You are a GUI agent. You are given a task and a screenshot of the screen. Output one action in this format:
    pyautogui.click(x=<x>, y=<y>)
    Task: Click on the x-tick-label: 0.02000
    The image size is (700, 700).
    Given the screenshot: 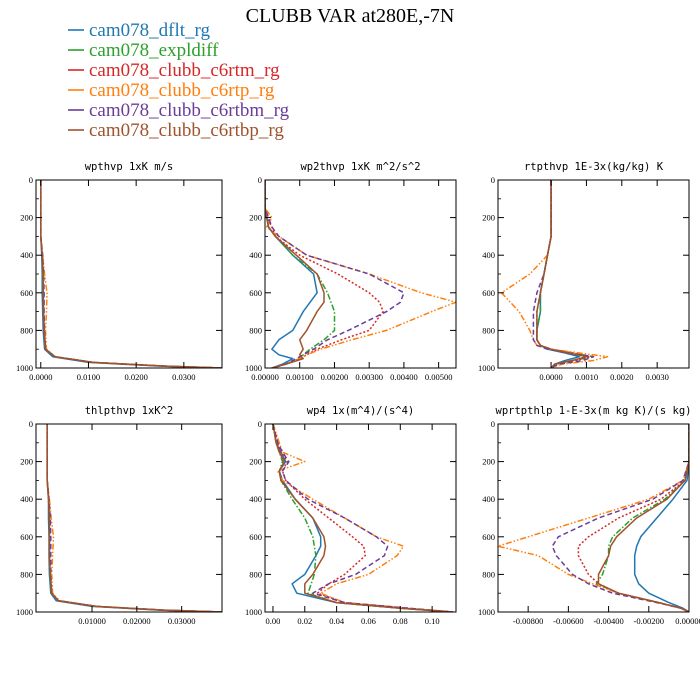 What is the action you would take?
    pyautogui.click(x=137, y=621)
    